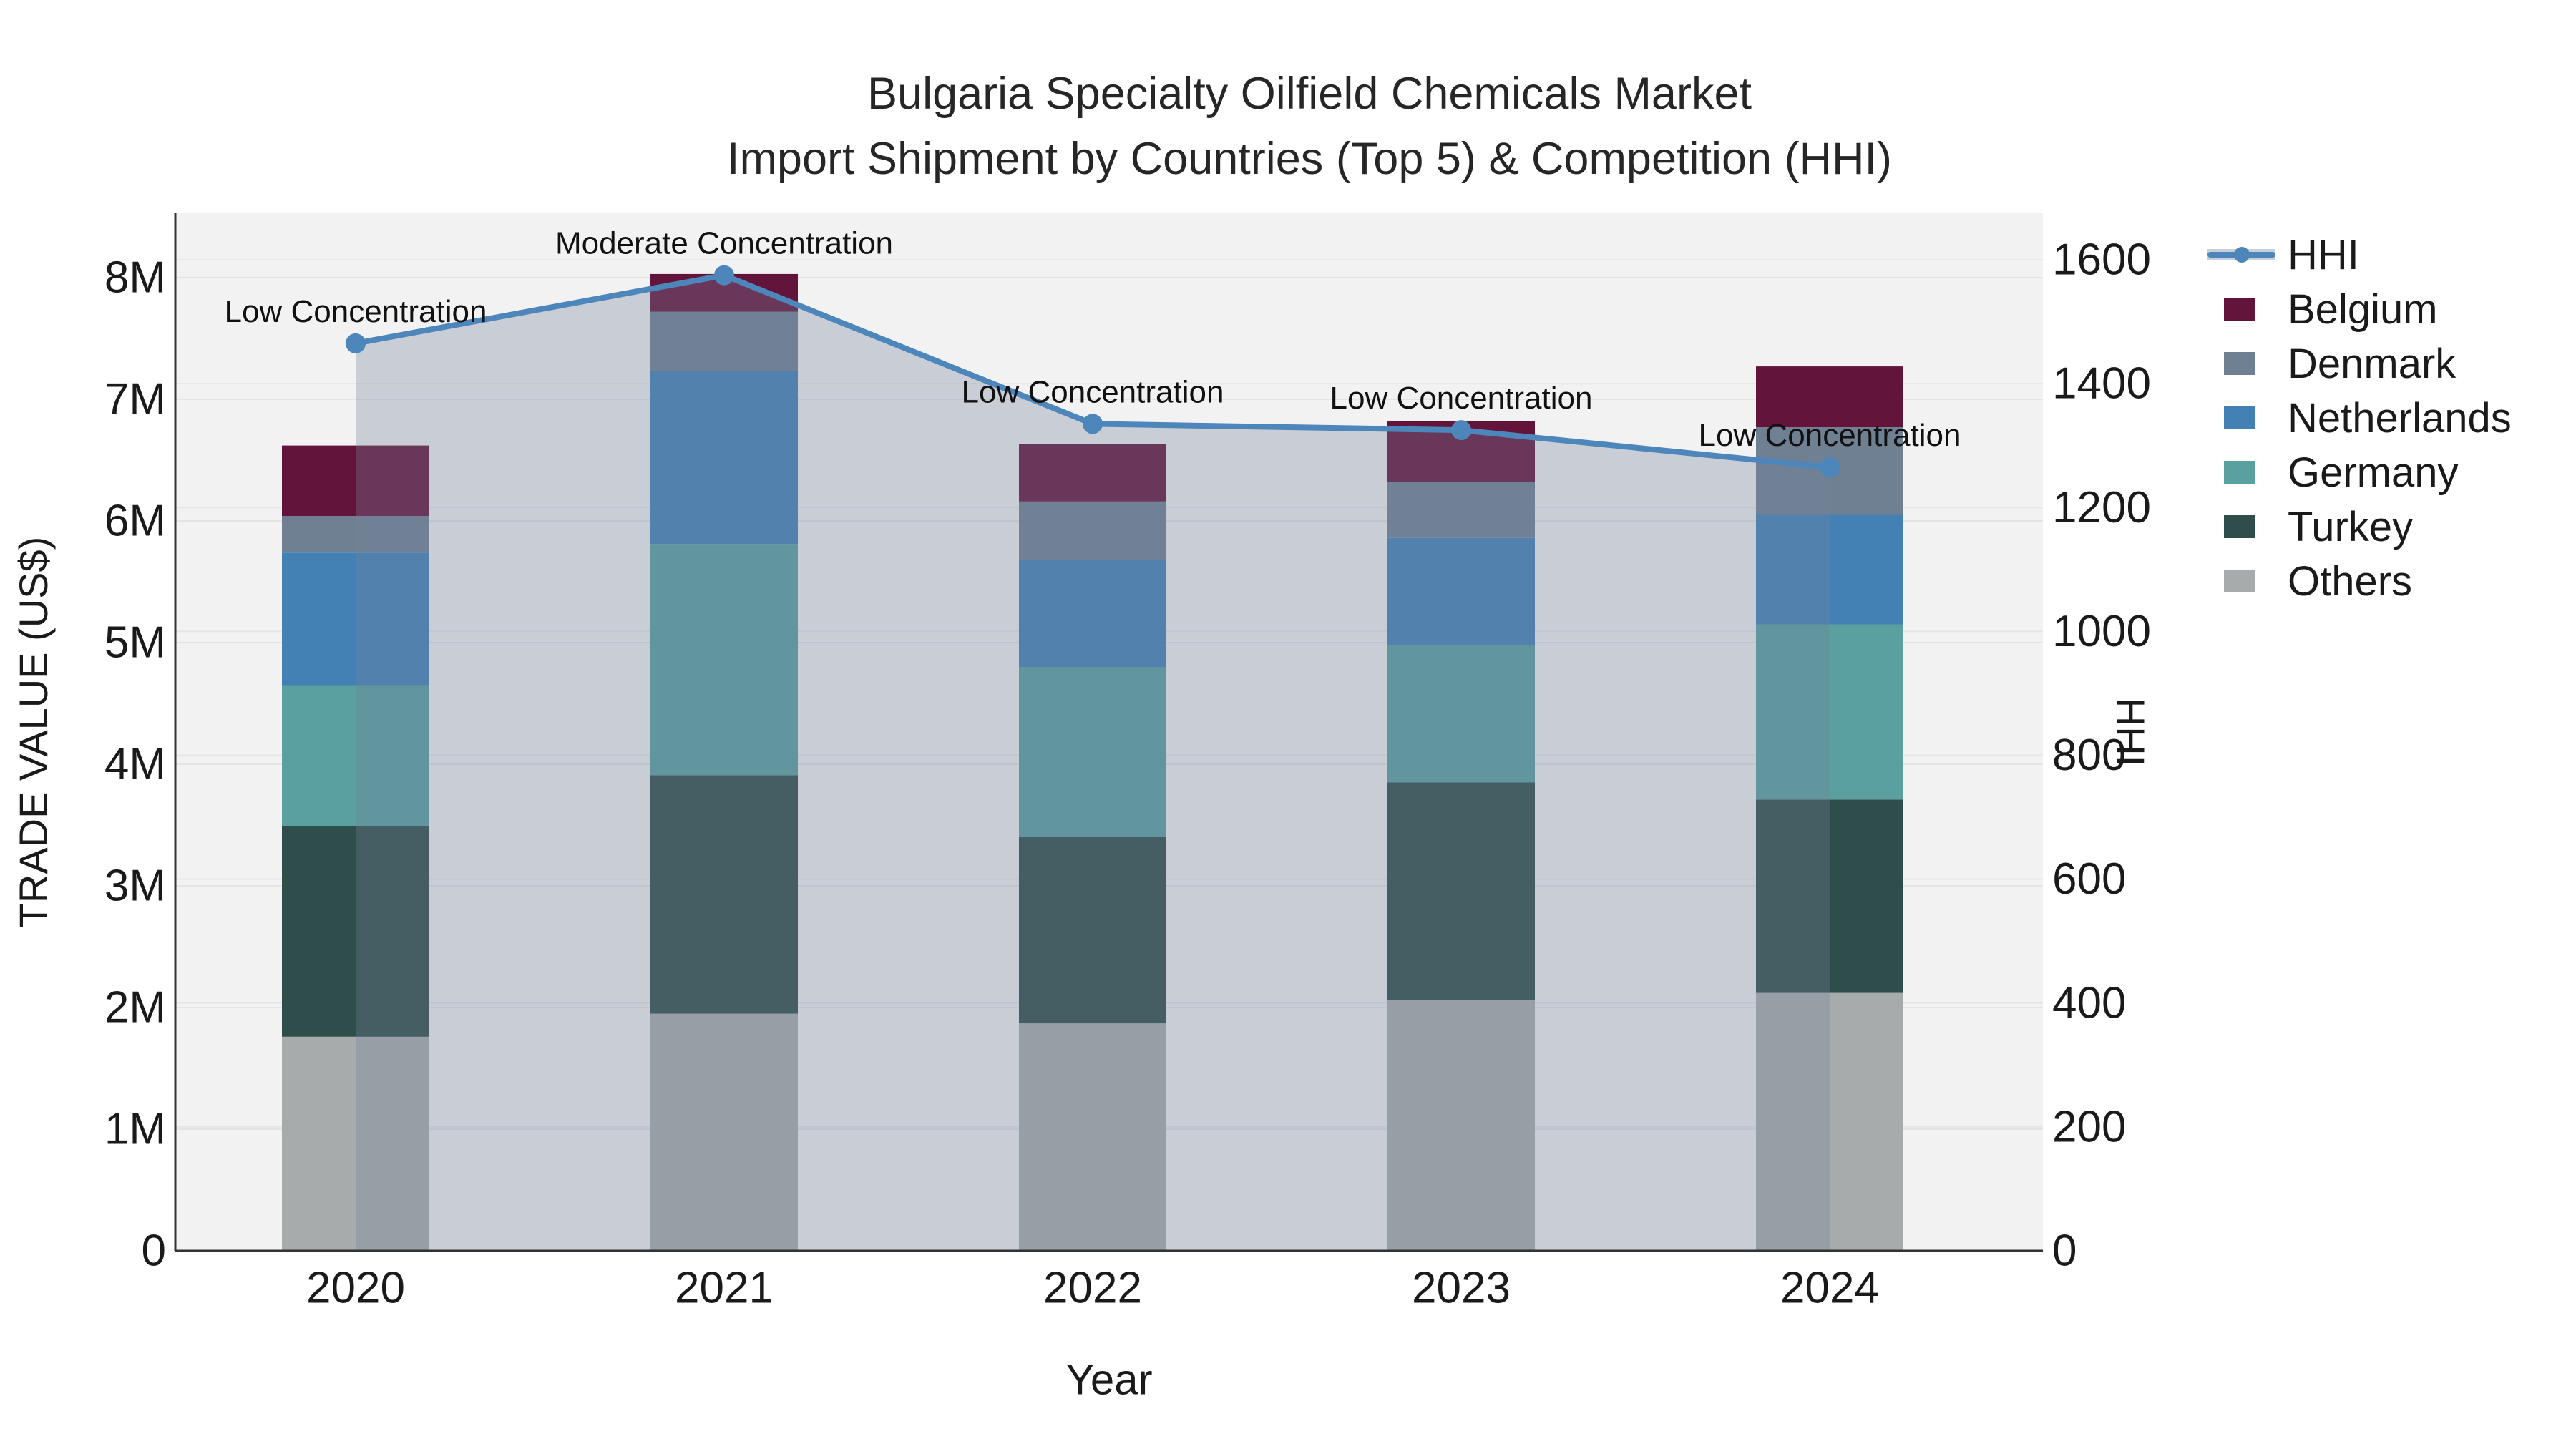 The height and width of the screenshot is (1449, 2576). What do you see at coordinates (356, 311) in the screenshot?
I see `annotation-2020: Low Concentration` at bounding box center [356, 311].